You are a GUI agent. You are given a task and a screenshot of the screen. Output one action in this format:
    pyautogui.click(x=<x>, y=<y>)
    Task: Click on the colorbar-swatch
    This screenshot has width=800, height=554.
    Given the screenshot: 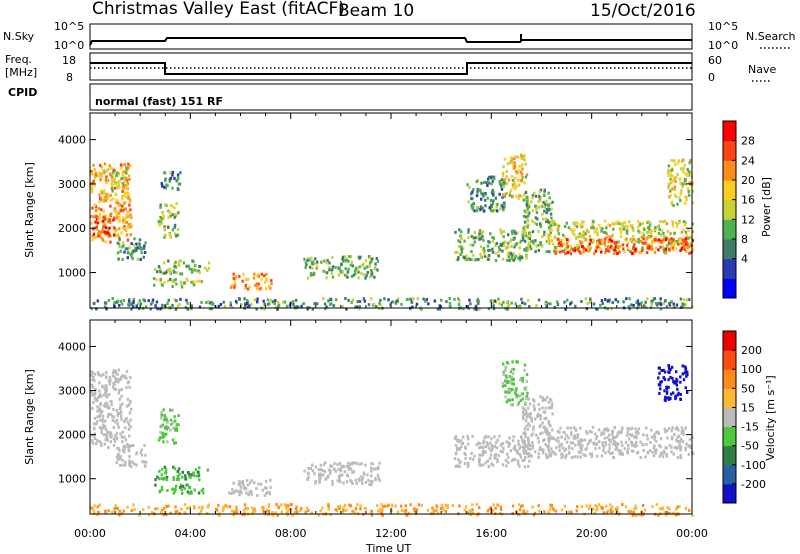 What is the action you would take?
    pyautogui.click(x=729, y=341)
    